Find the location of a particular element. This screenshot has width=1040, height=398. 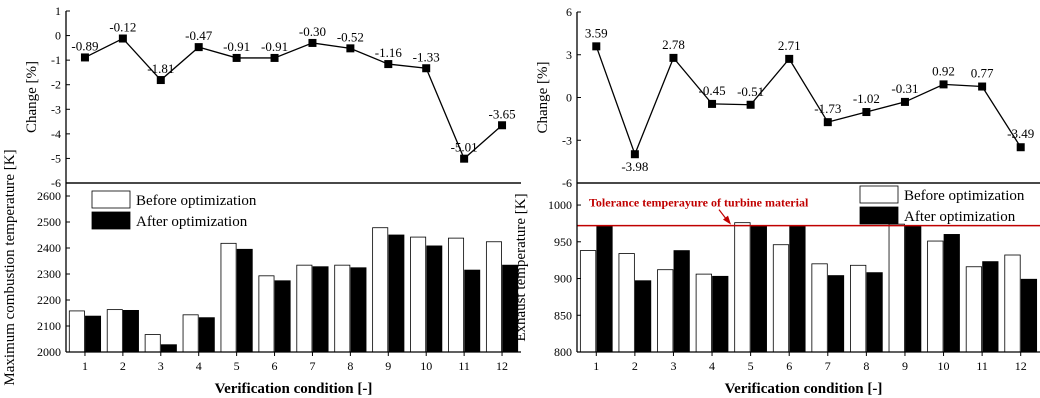

right-bottom-x-tick-label: 9 is located at coordinates (905, 366).